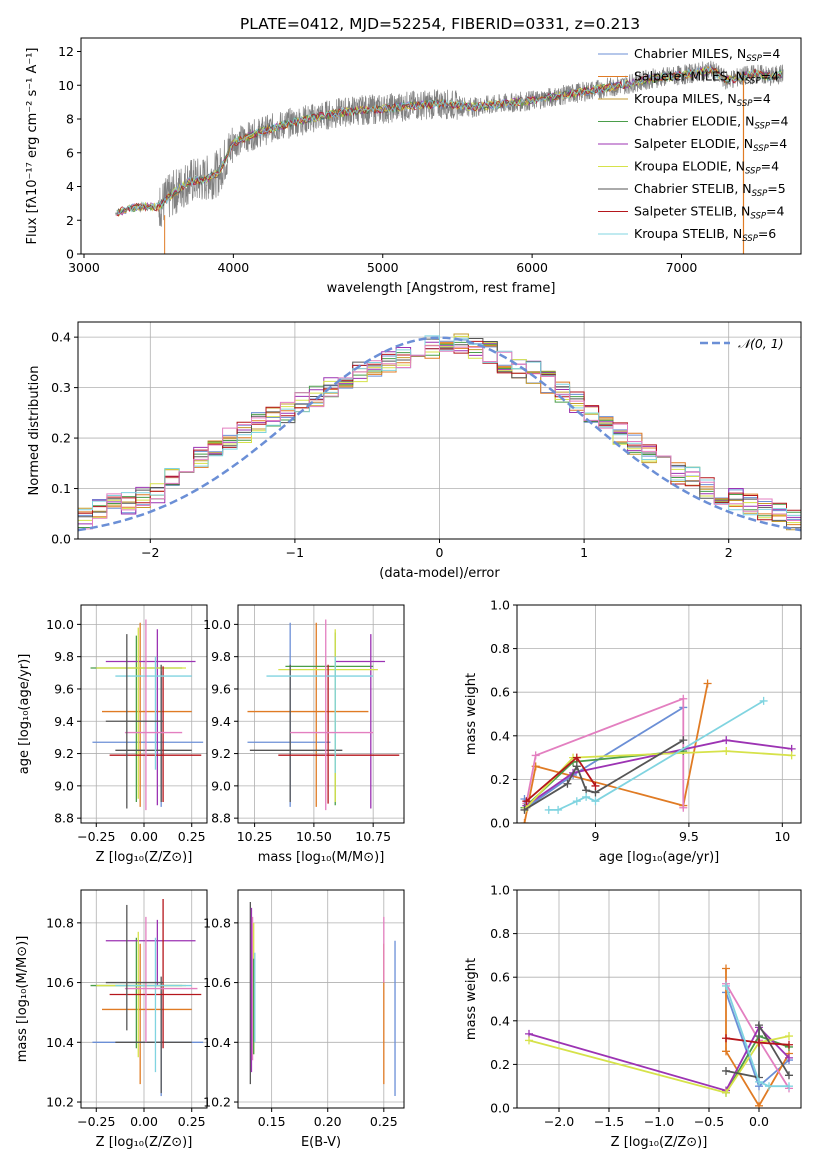 The image size is (819, 1170). I want to click on x-tick-label: −1.5, so click(609, 1121).